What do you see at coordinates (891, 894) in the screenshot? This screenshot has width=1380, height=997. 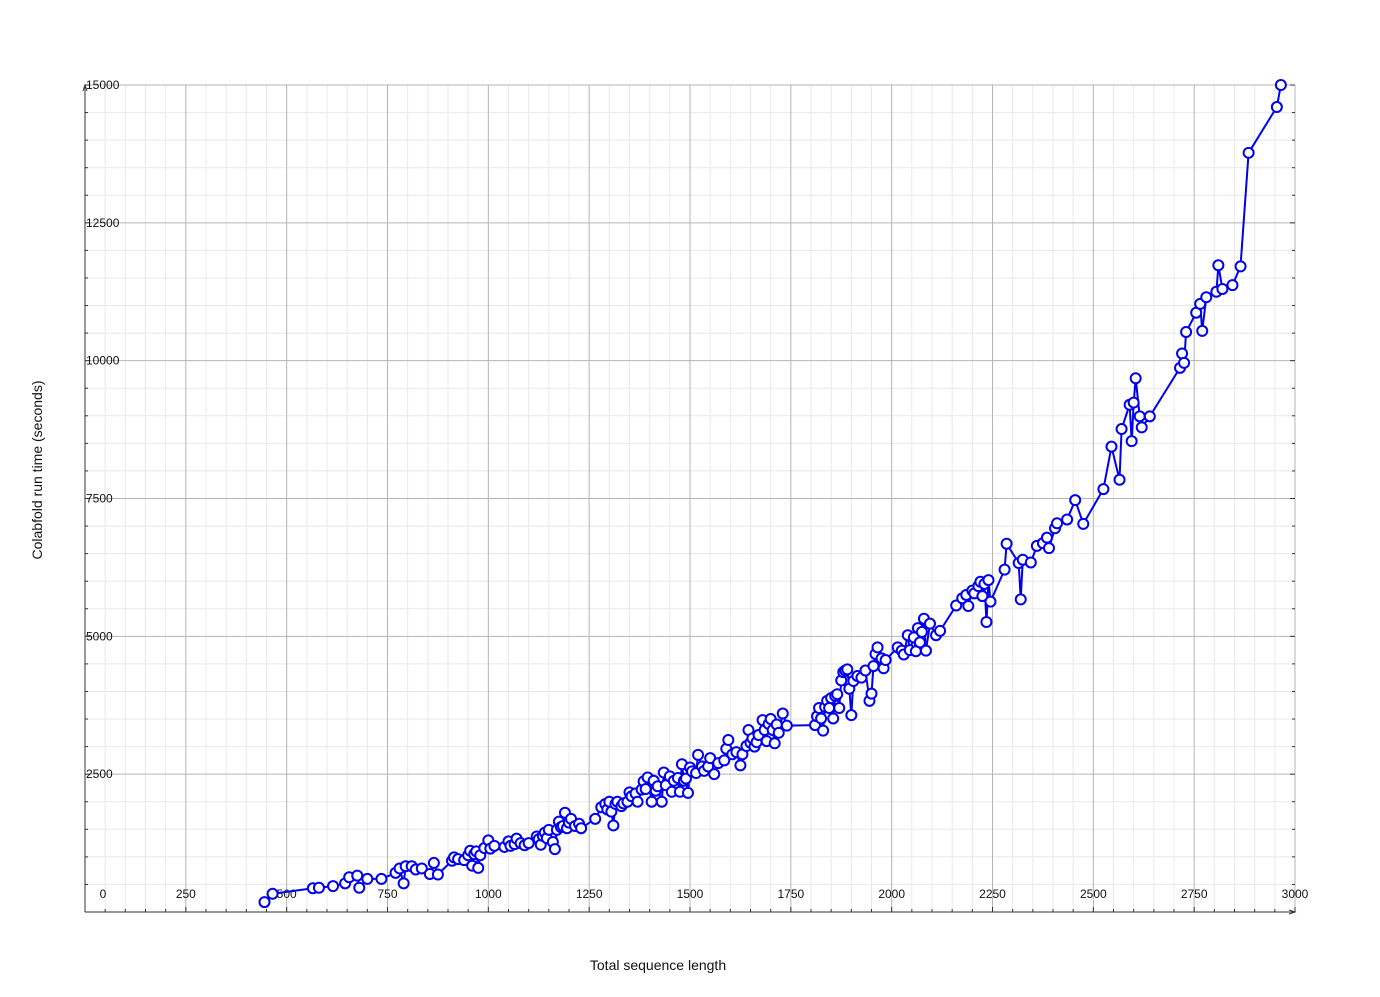 I see `x-tick-label: 2000` at bounding box center [891, 894].